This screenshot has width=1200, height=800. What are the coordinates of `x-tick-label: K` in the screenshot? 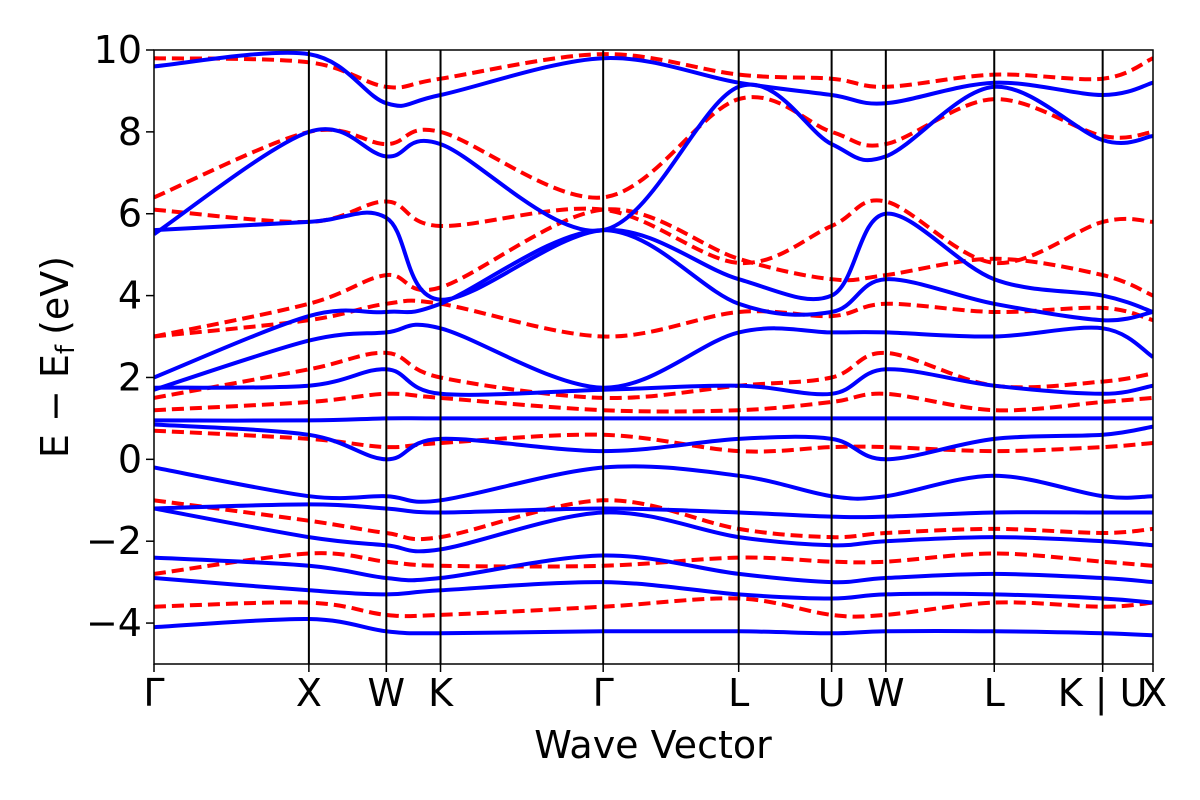 It's located at (441, 693).